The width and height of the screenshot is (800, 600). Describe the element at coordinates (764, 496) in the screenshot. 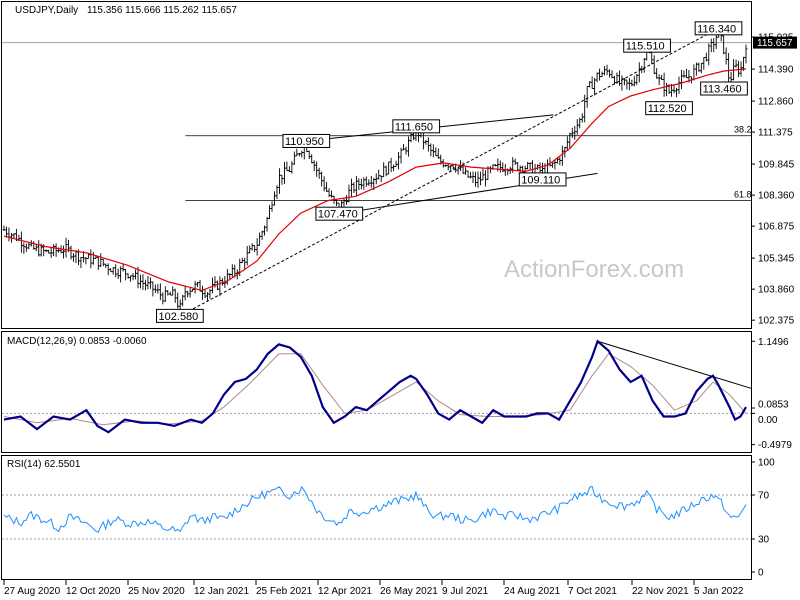

I see `rsi-tick-label: 70` at that location.